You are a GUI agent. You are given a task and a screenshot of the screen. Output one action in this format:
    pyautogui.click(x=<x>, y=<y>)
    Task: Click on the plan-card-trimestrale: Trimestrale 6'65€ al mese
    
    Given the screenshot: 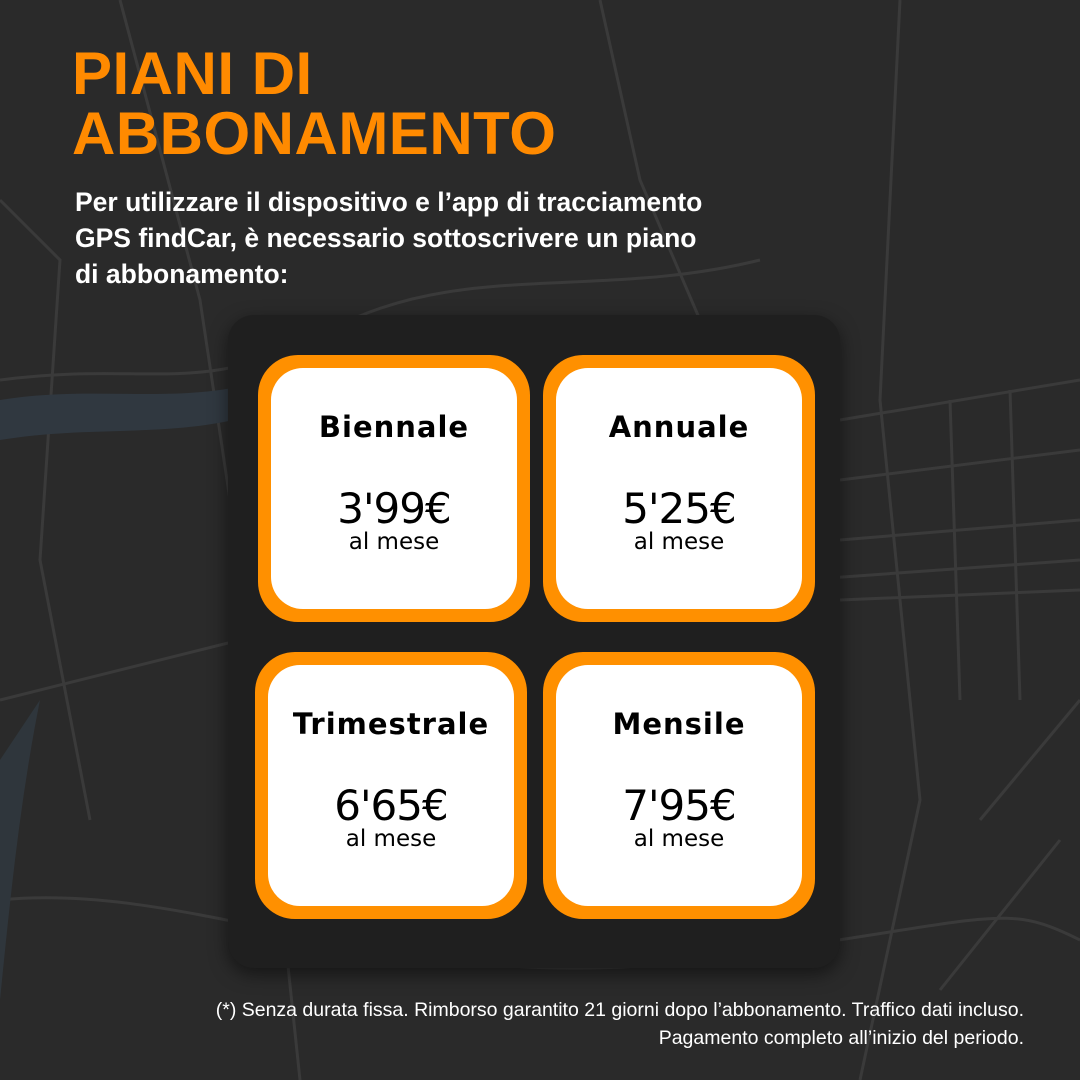 What is the action you would take?
    pyautogui.click(x=391, y=785)
    